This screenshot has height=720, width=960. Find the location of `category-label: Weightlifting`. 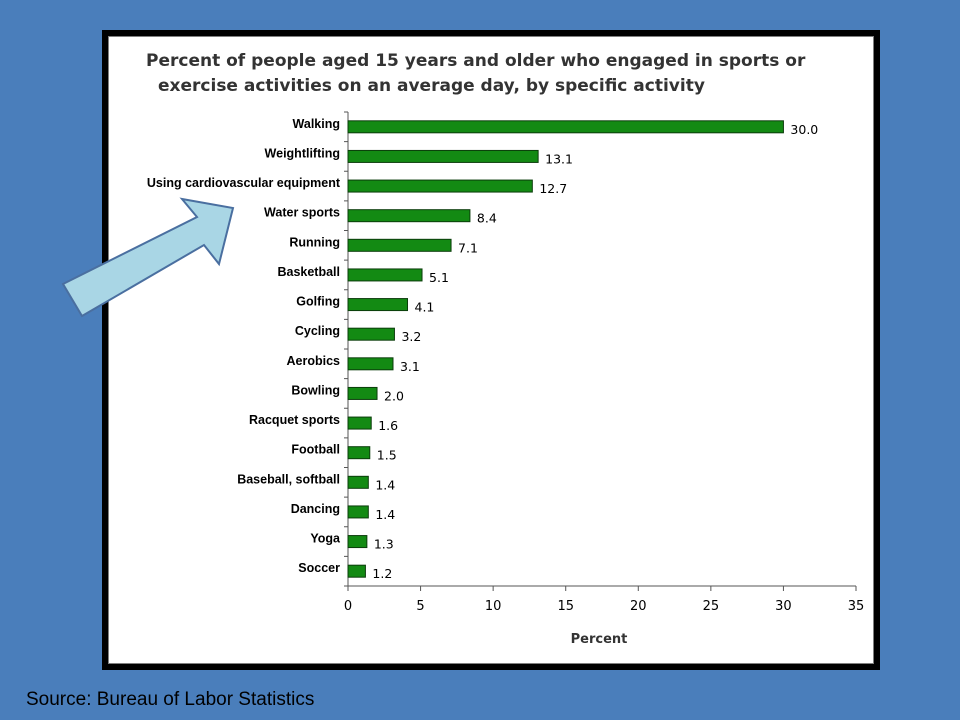

category-label: Weightlifting is located at coordinates (302, 153).